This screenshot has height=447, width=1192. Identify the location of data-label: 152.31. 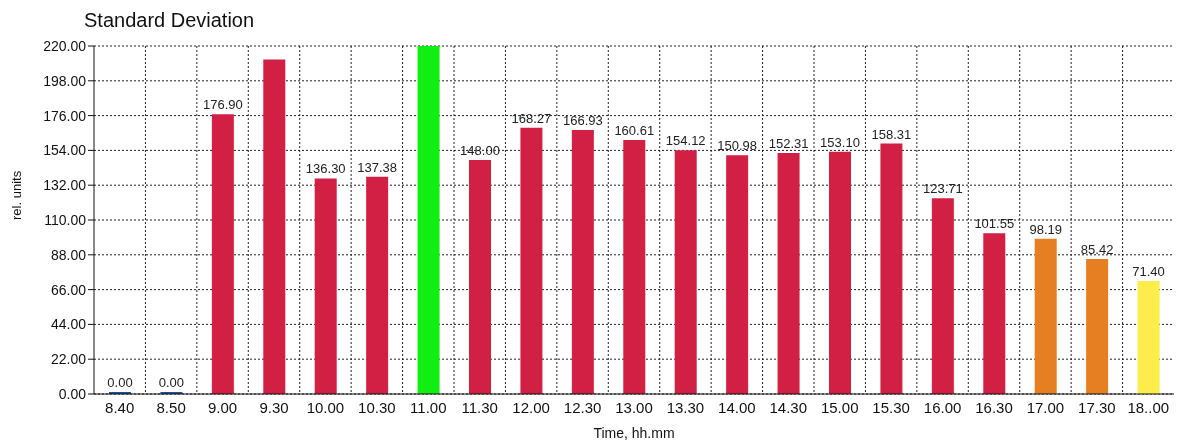
(788, 144).